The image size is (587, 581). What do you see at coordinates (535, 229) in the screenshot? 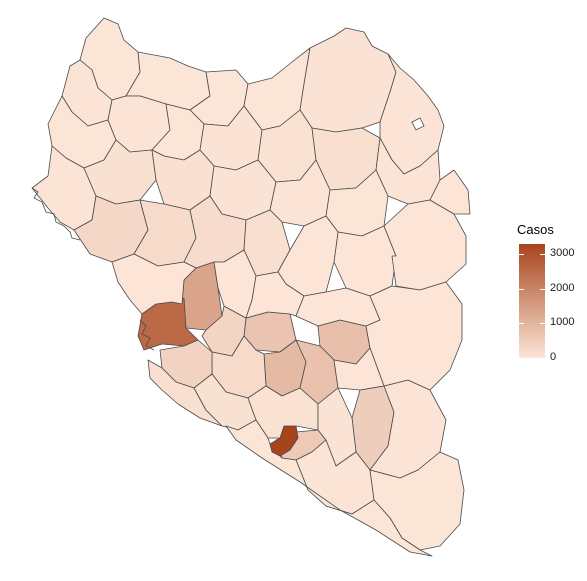
I see `legend-title: Casos` at bounding box center [535, 229].